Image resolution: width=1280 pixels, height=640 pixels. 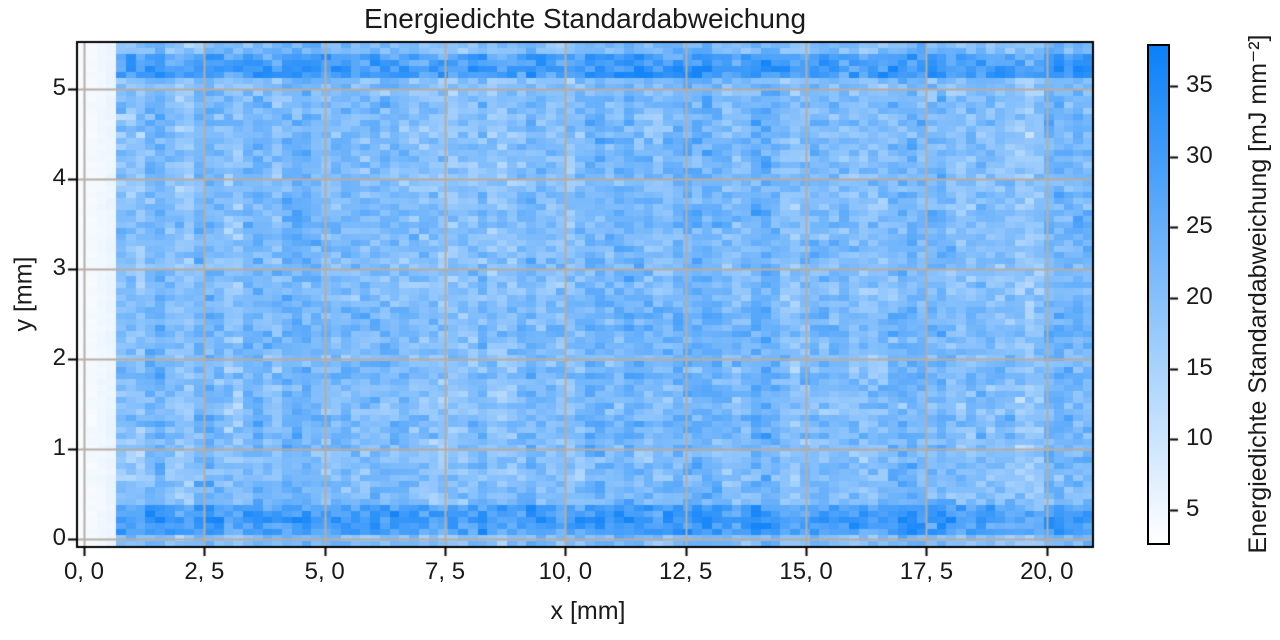 What do you see at coordinates (806, 571) in the screenshot?
I see `x-tick-label: 15, 0` at bounding box center [806, 571].